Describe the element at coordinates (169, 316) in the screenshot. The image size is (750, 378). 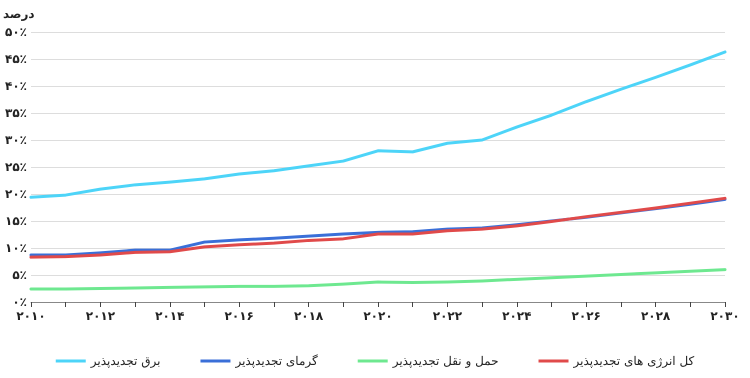
I see `x-tick-label: ۲۰۱۴` at that location.